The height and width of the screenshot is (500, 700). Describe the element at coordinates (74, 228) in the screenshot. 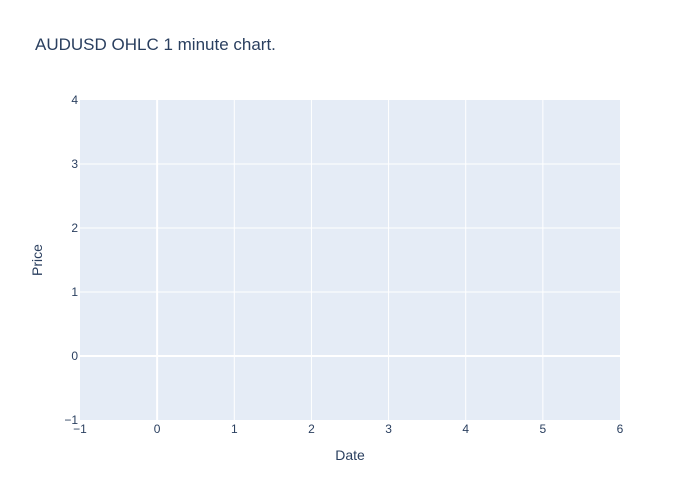

I see `y-tick-label: 2` at that location.